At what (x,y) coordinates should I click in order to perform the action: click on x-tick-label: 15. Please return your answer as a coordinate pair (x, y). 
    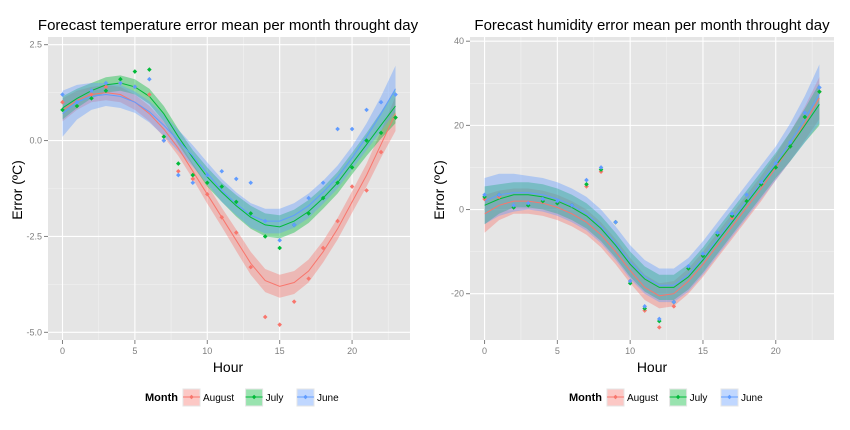
    Looking at the image, I should click on (280, 351).